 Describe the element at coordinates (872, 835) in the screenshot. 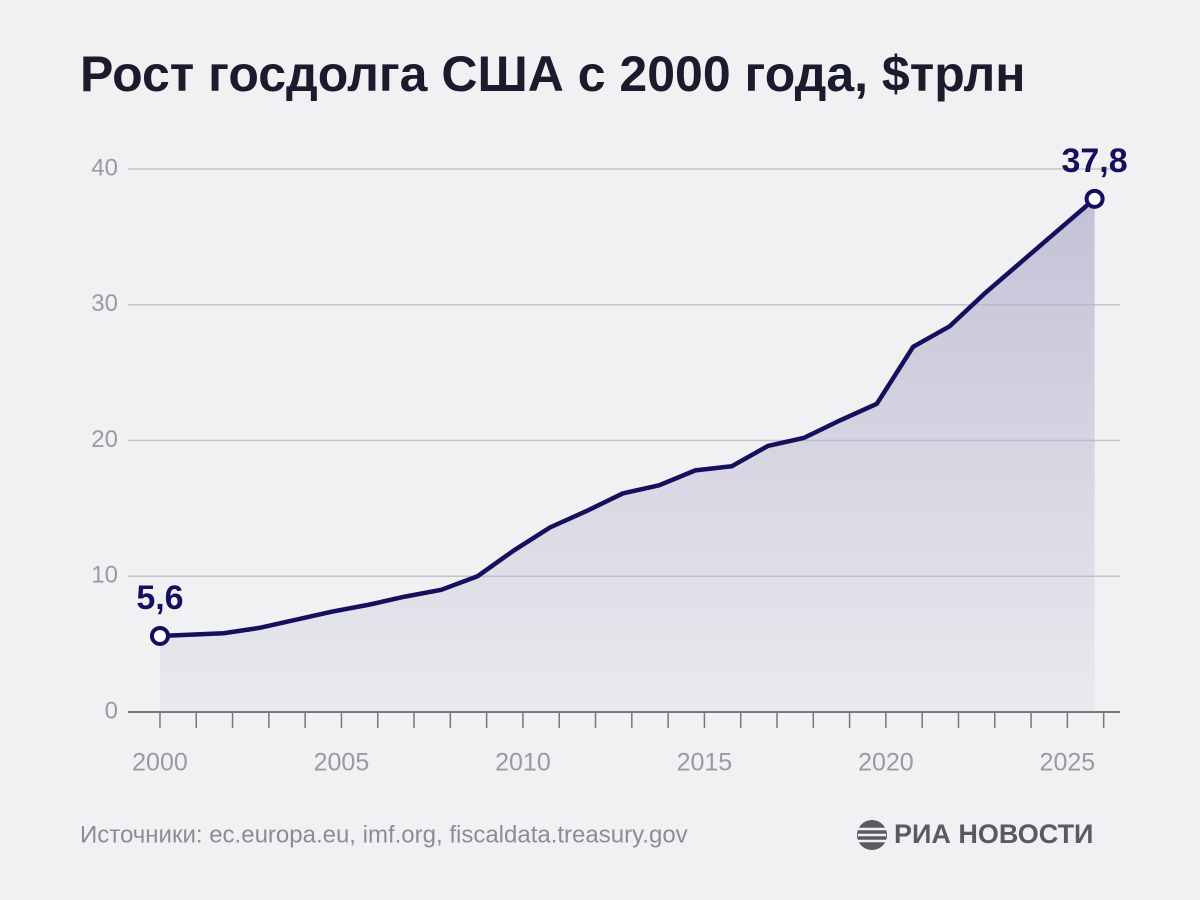

I see `logo-stripes` at that location.